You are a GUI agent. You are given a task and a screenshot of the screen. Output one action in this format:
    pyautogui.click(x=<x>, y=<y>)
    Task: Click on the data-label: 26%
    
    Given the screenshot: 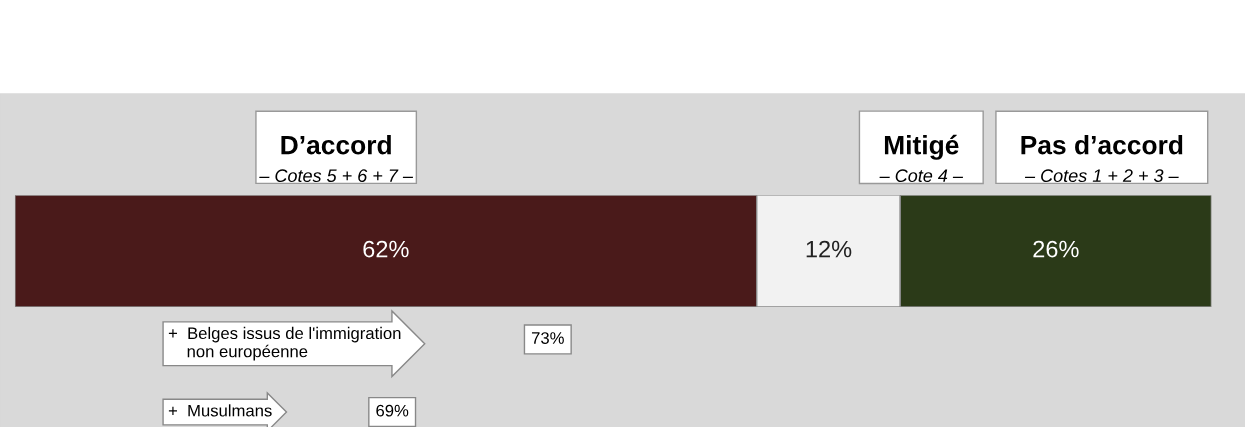 What is the action you would take?
    pyautogui.click(x=1056, y=249)
    